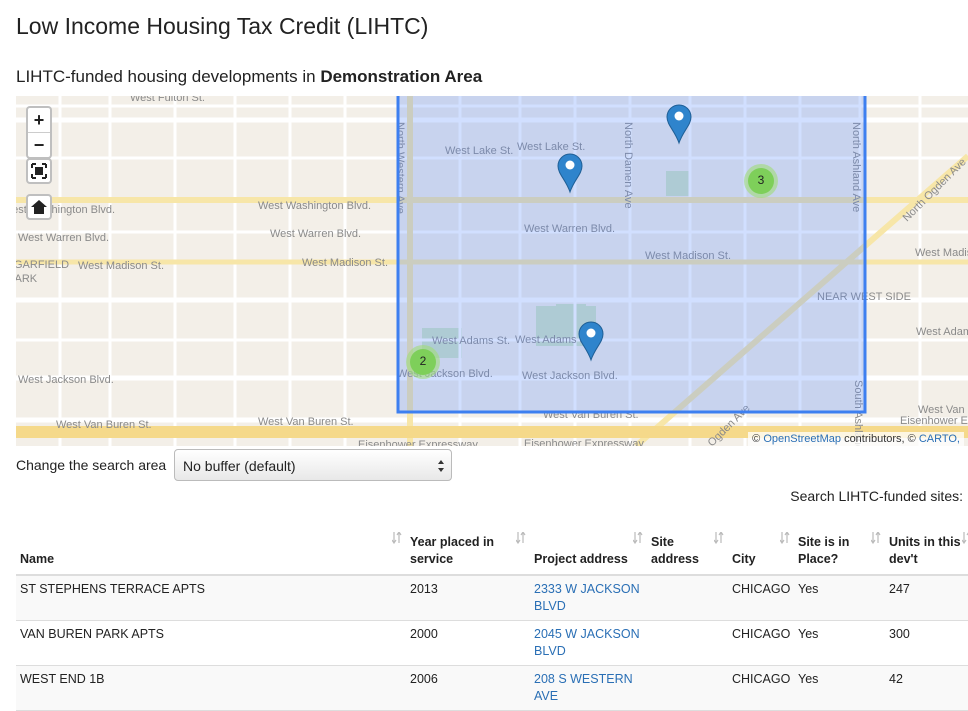 Image resolution: width=968 pixels, height=711 pixels. I want to click on table-cell: 2006, so click(468, 688).